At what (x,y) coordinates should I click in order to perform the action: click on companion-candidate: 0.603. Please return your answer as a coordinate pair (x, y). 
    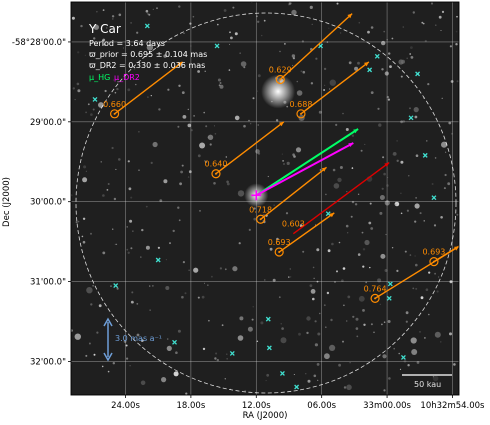
    Looking at the image, I should click on (336, 198).